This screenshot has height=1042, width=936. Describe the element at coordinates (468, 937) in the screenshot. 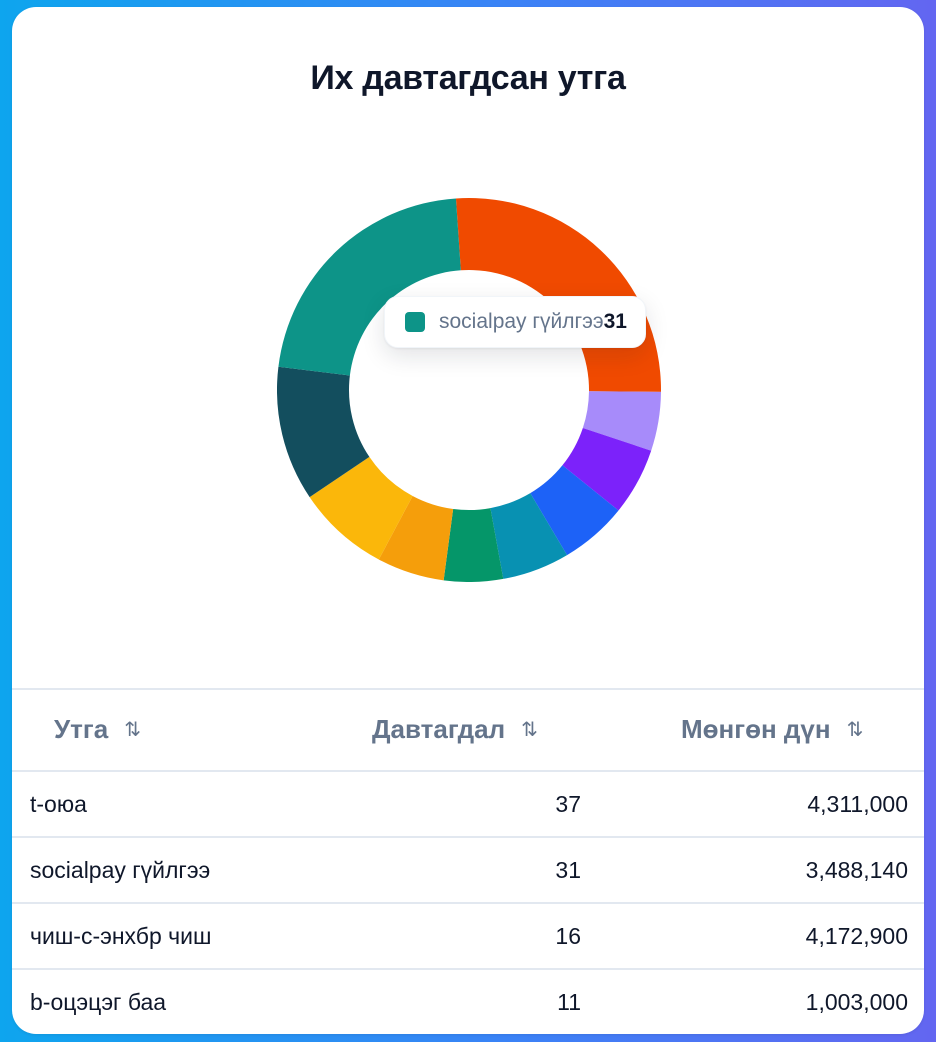

I see `table-row: чиш-с-энхбр чиш 16 4,172,900` at that location.